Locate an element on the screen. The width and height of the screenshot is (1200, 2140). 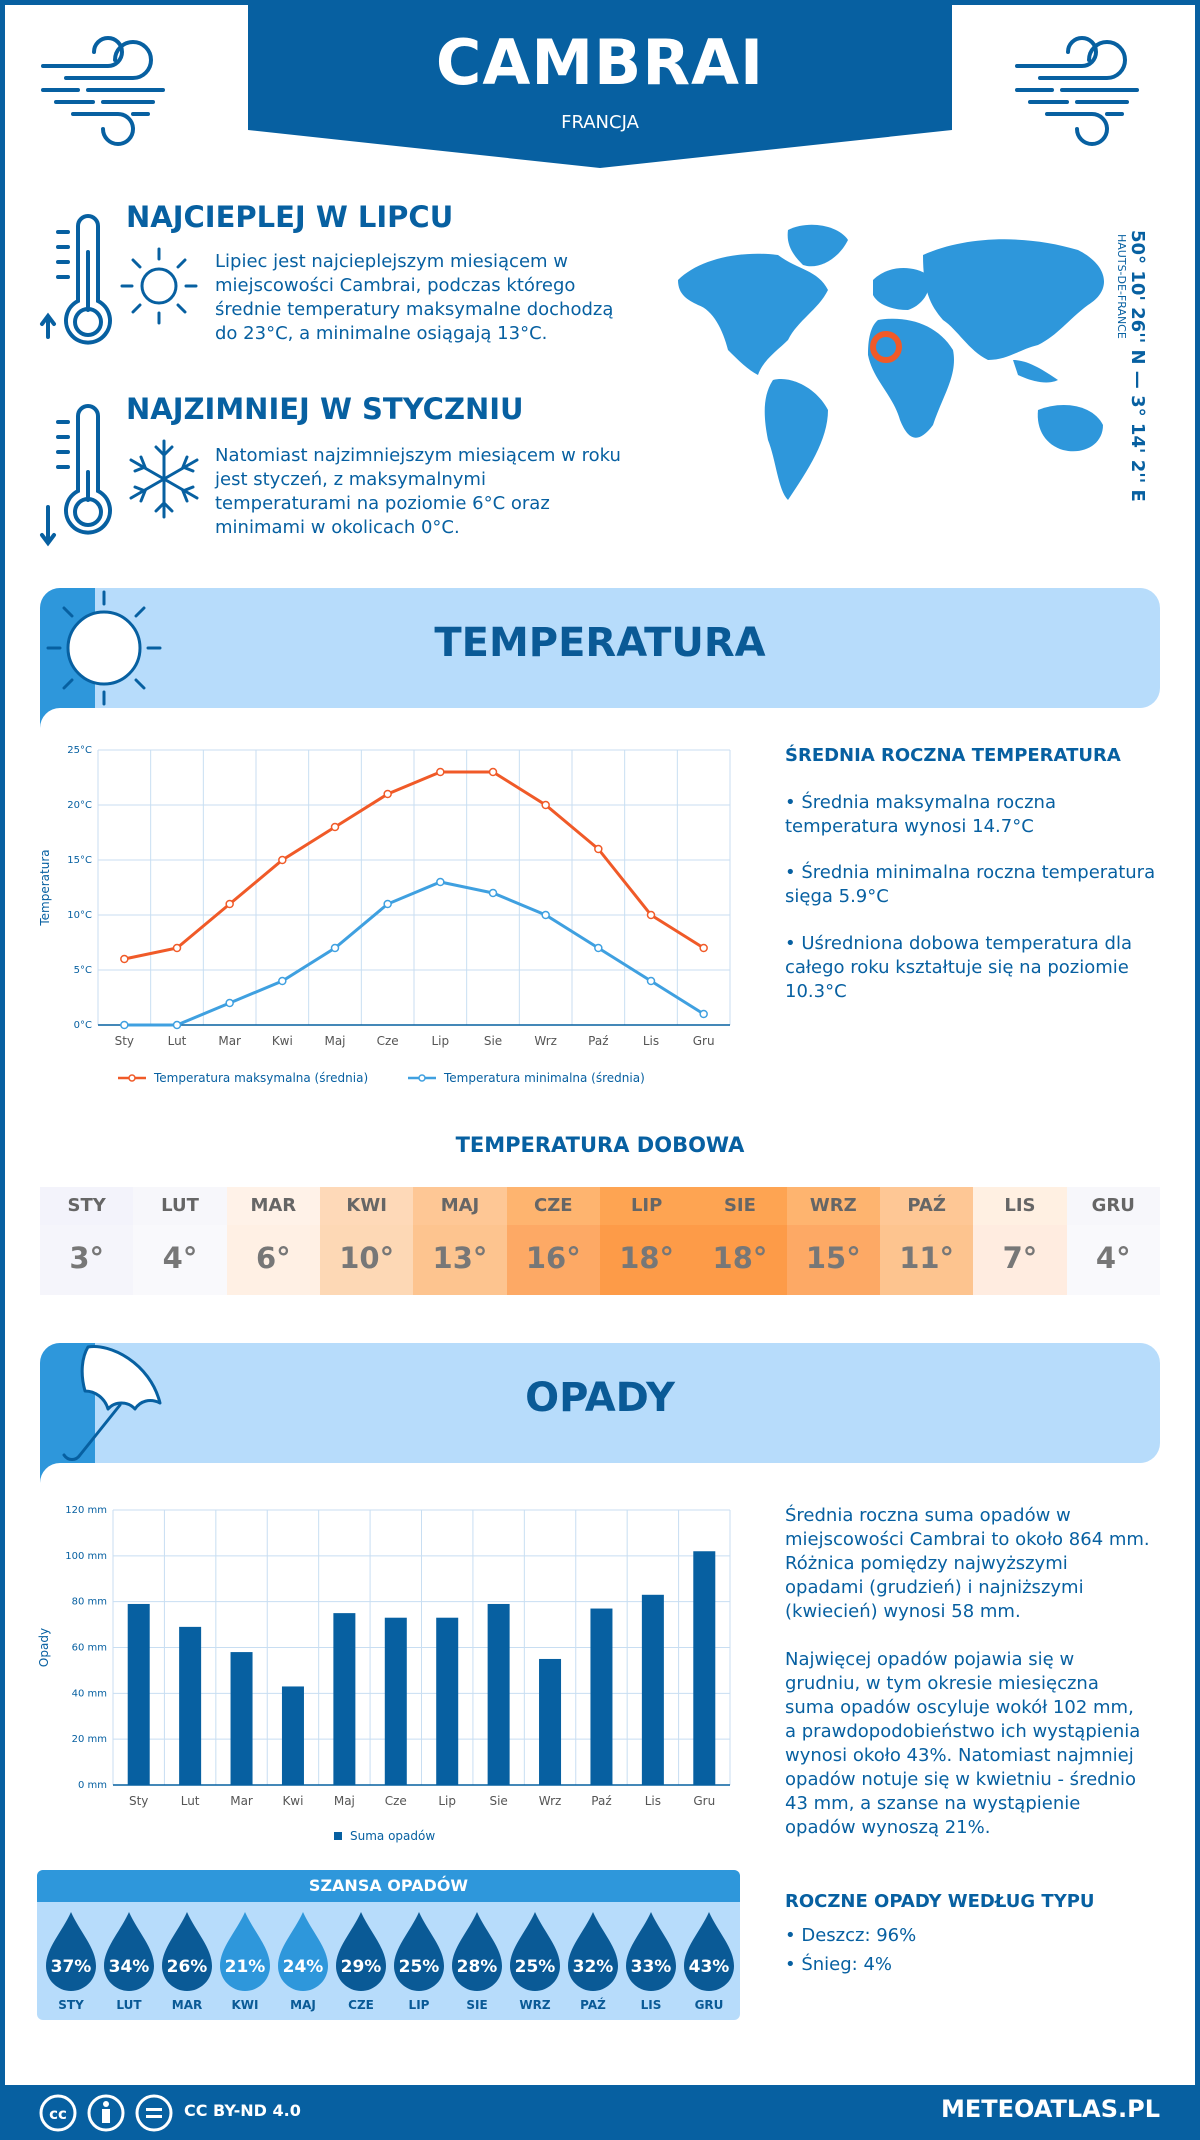
y-tick-label: 20 mm is located at coordinates (89, 1739).